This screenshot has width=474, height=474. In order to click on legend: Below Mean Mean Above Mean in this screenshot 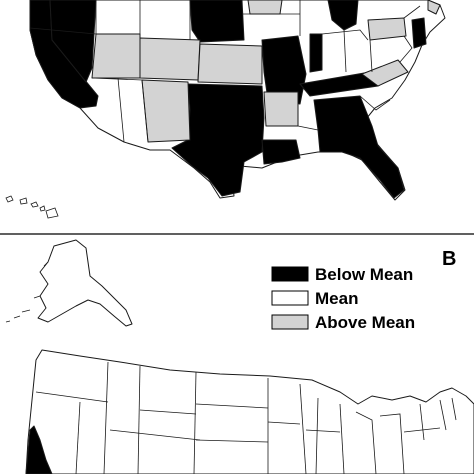, I will do `click(343, 298)`.